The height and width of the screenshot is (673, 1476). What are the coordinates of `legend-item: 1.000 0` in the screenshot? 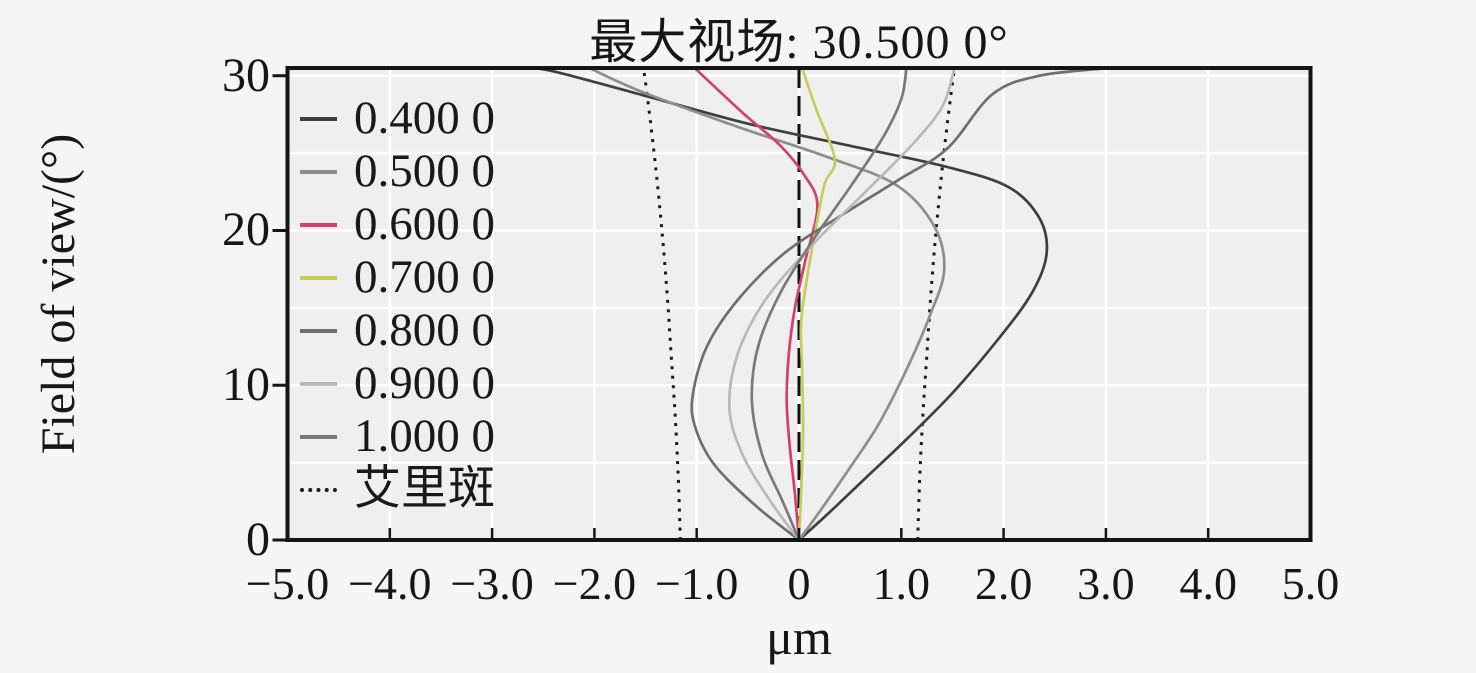 It's located at (397, 436).